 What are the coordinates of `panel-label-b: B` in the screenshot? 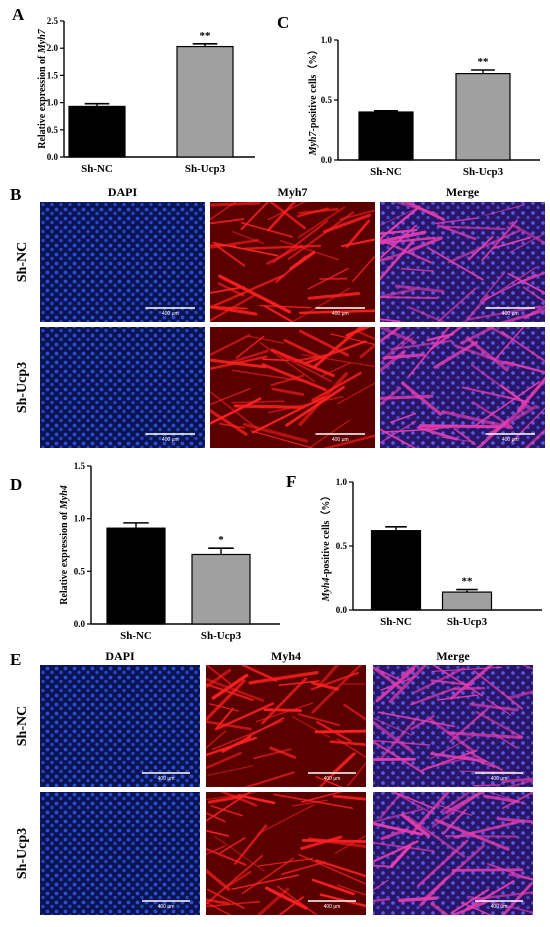 It's located at (15, 194).